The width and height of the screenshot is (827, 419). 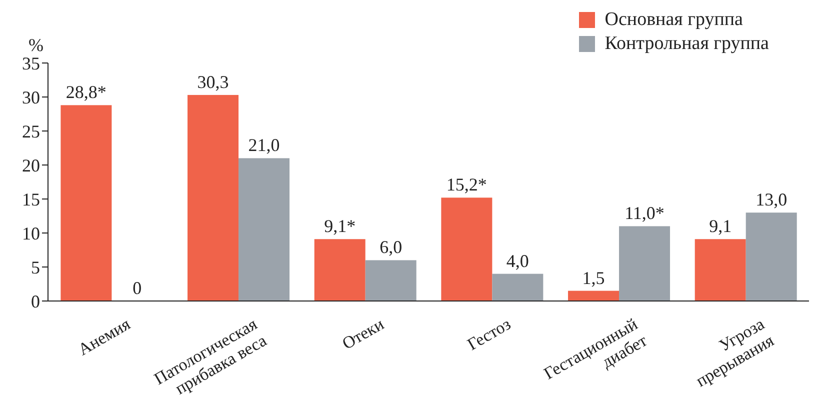 I want to click on y-tick-label: 10, so click(x=31, y=233).